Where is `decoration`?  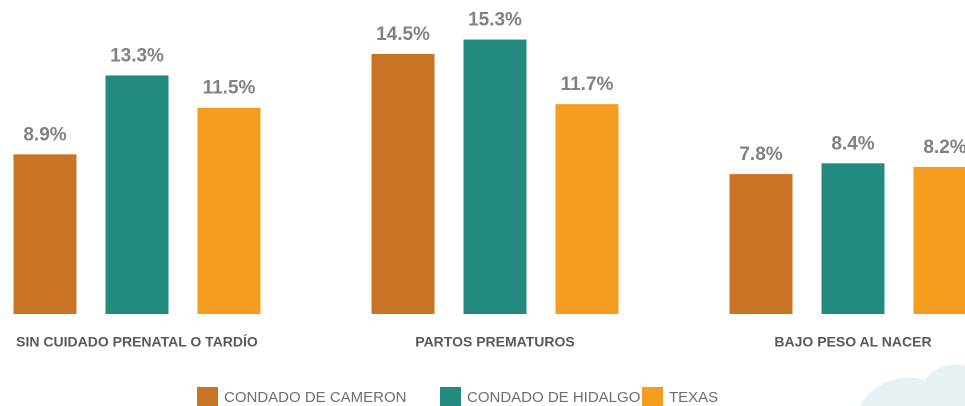
decoration is located at coordinates (912, 385).